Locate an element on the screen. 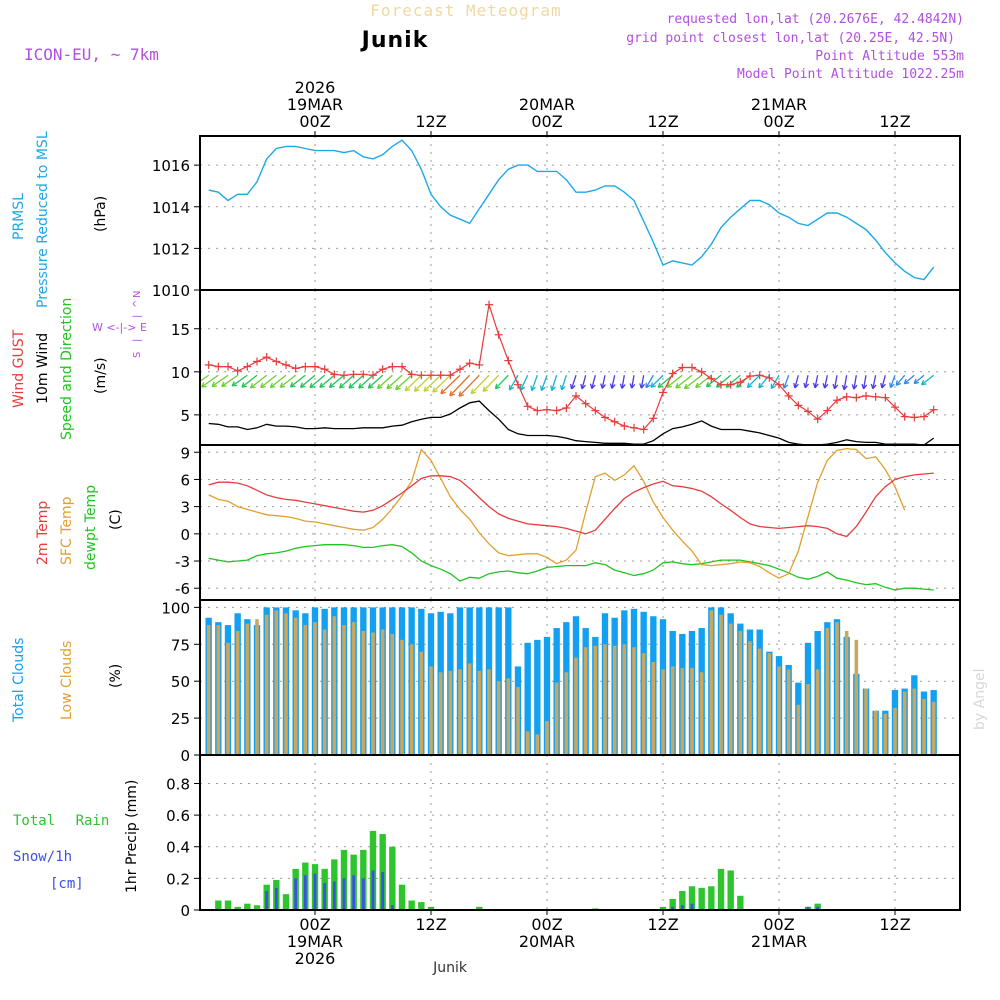  pressure-frame is located at coordinates (580, 213).